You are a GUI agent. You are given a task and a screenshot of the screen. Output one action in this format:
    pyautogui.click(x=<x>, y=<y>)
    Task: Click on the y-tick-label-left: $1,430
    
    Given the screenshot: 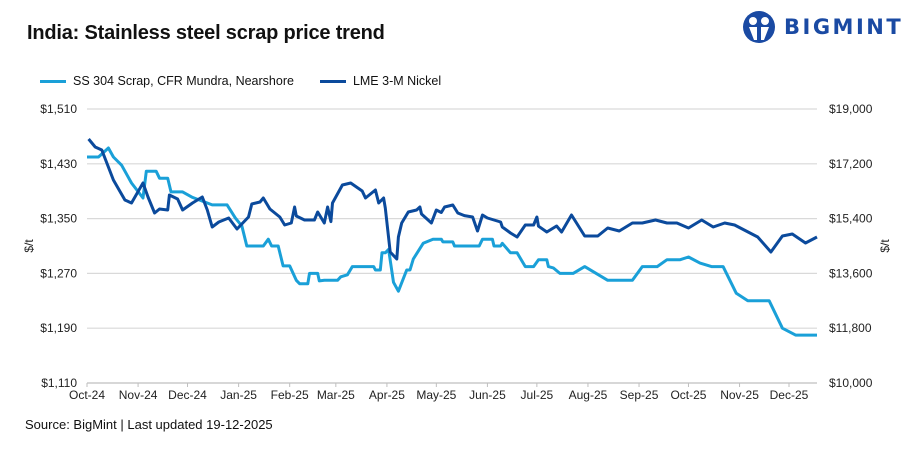 What is the action you would take?
    pyautogui.click(x=58, y=164)
    